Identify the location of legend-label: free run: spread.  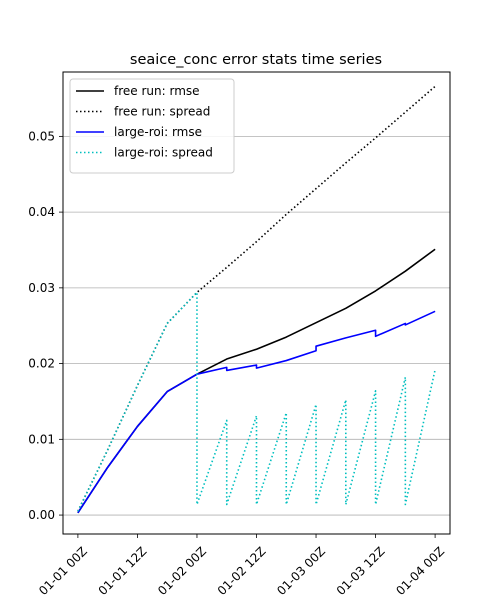
(162, 112).